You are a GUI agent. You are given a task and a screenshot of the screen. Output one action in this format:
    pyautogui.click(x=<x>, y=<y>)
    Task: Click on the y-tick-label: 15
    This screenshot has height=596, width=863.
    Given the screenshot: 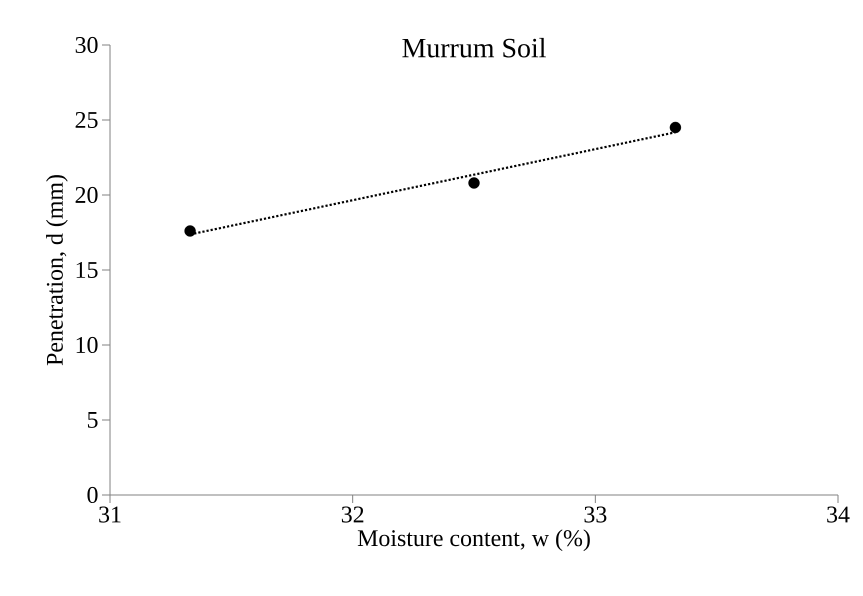 What is the action you would take?
    pyautogui.click(x=87, y=270)
    